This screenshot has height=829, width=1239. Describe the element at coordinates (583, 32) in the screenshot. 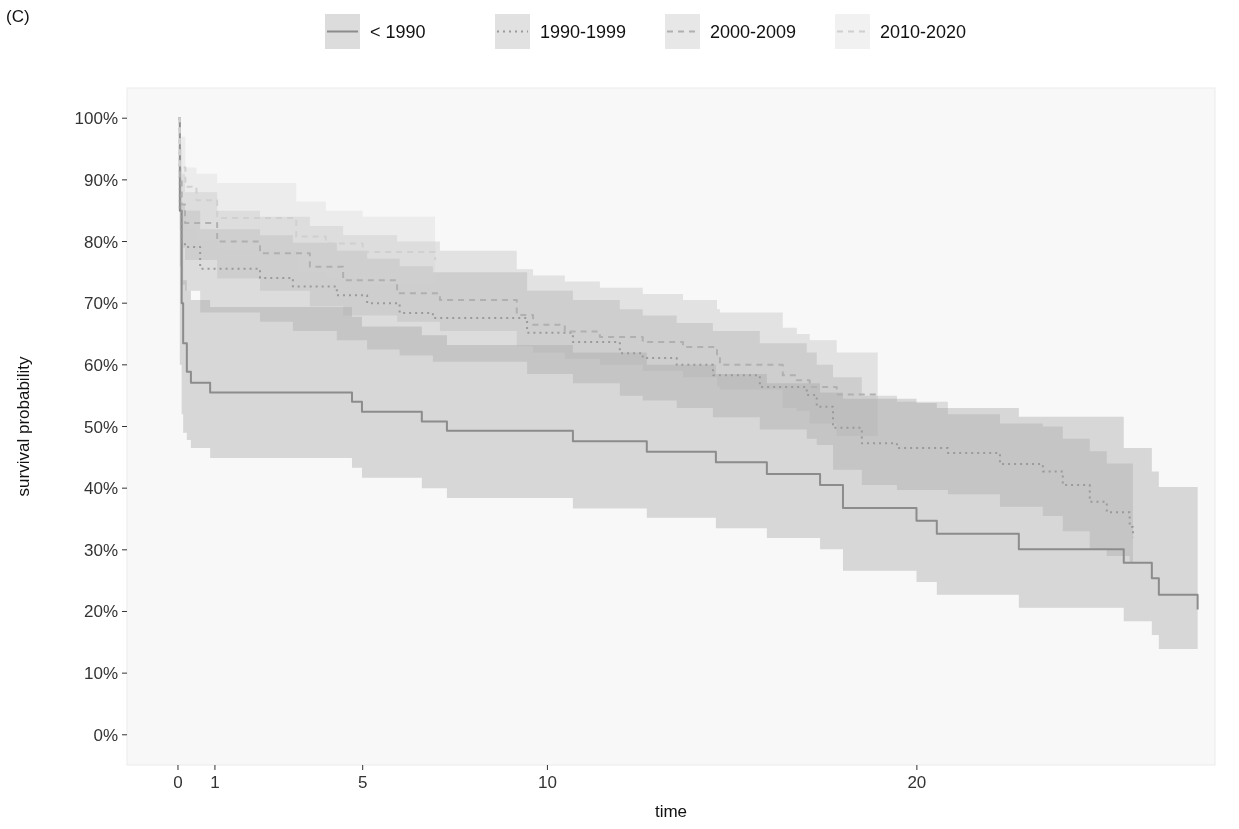

I see `legend-label: 1990-1999` at that location.